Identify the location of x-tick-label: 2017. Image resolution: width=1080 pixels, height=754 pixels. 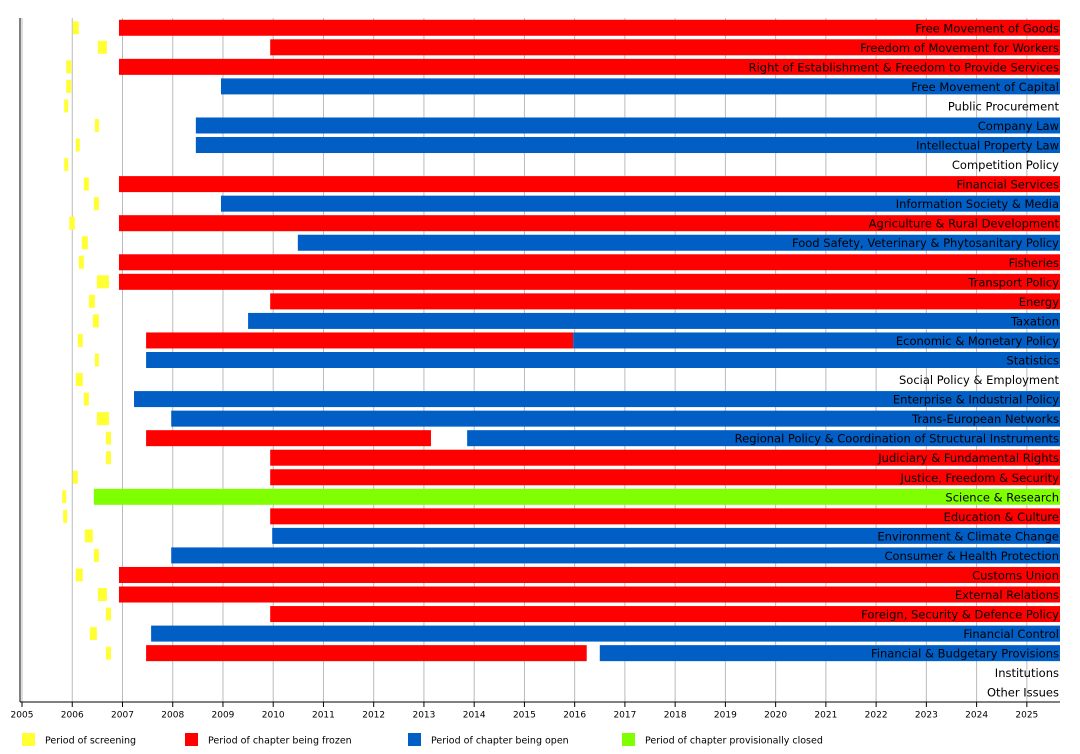
(624, 716).